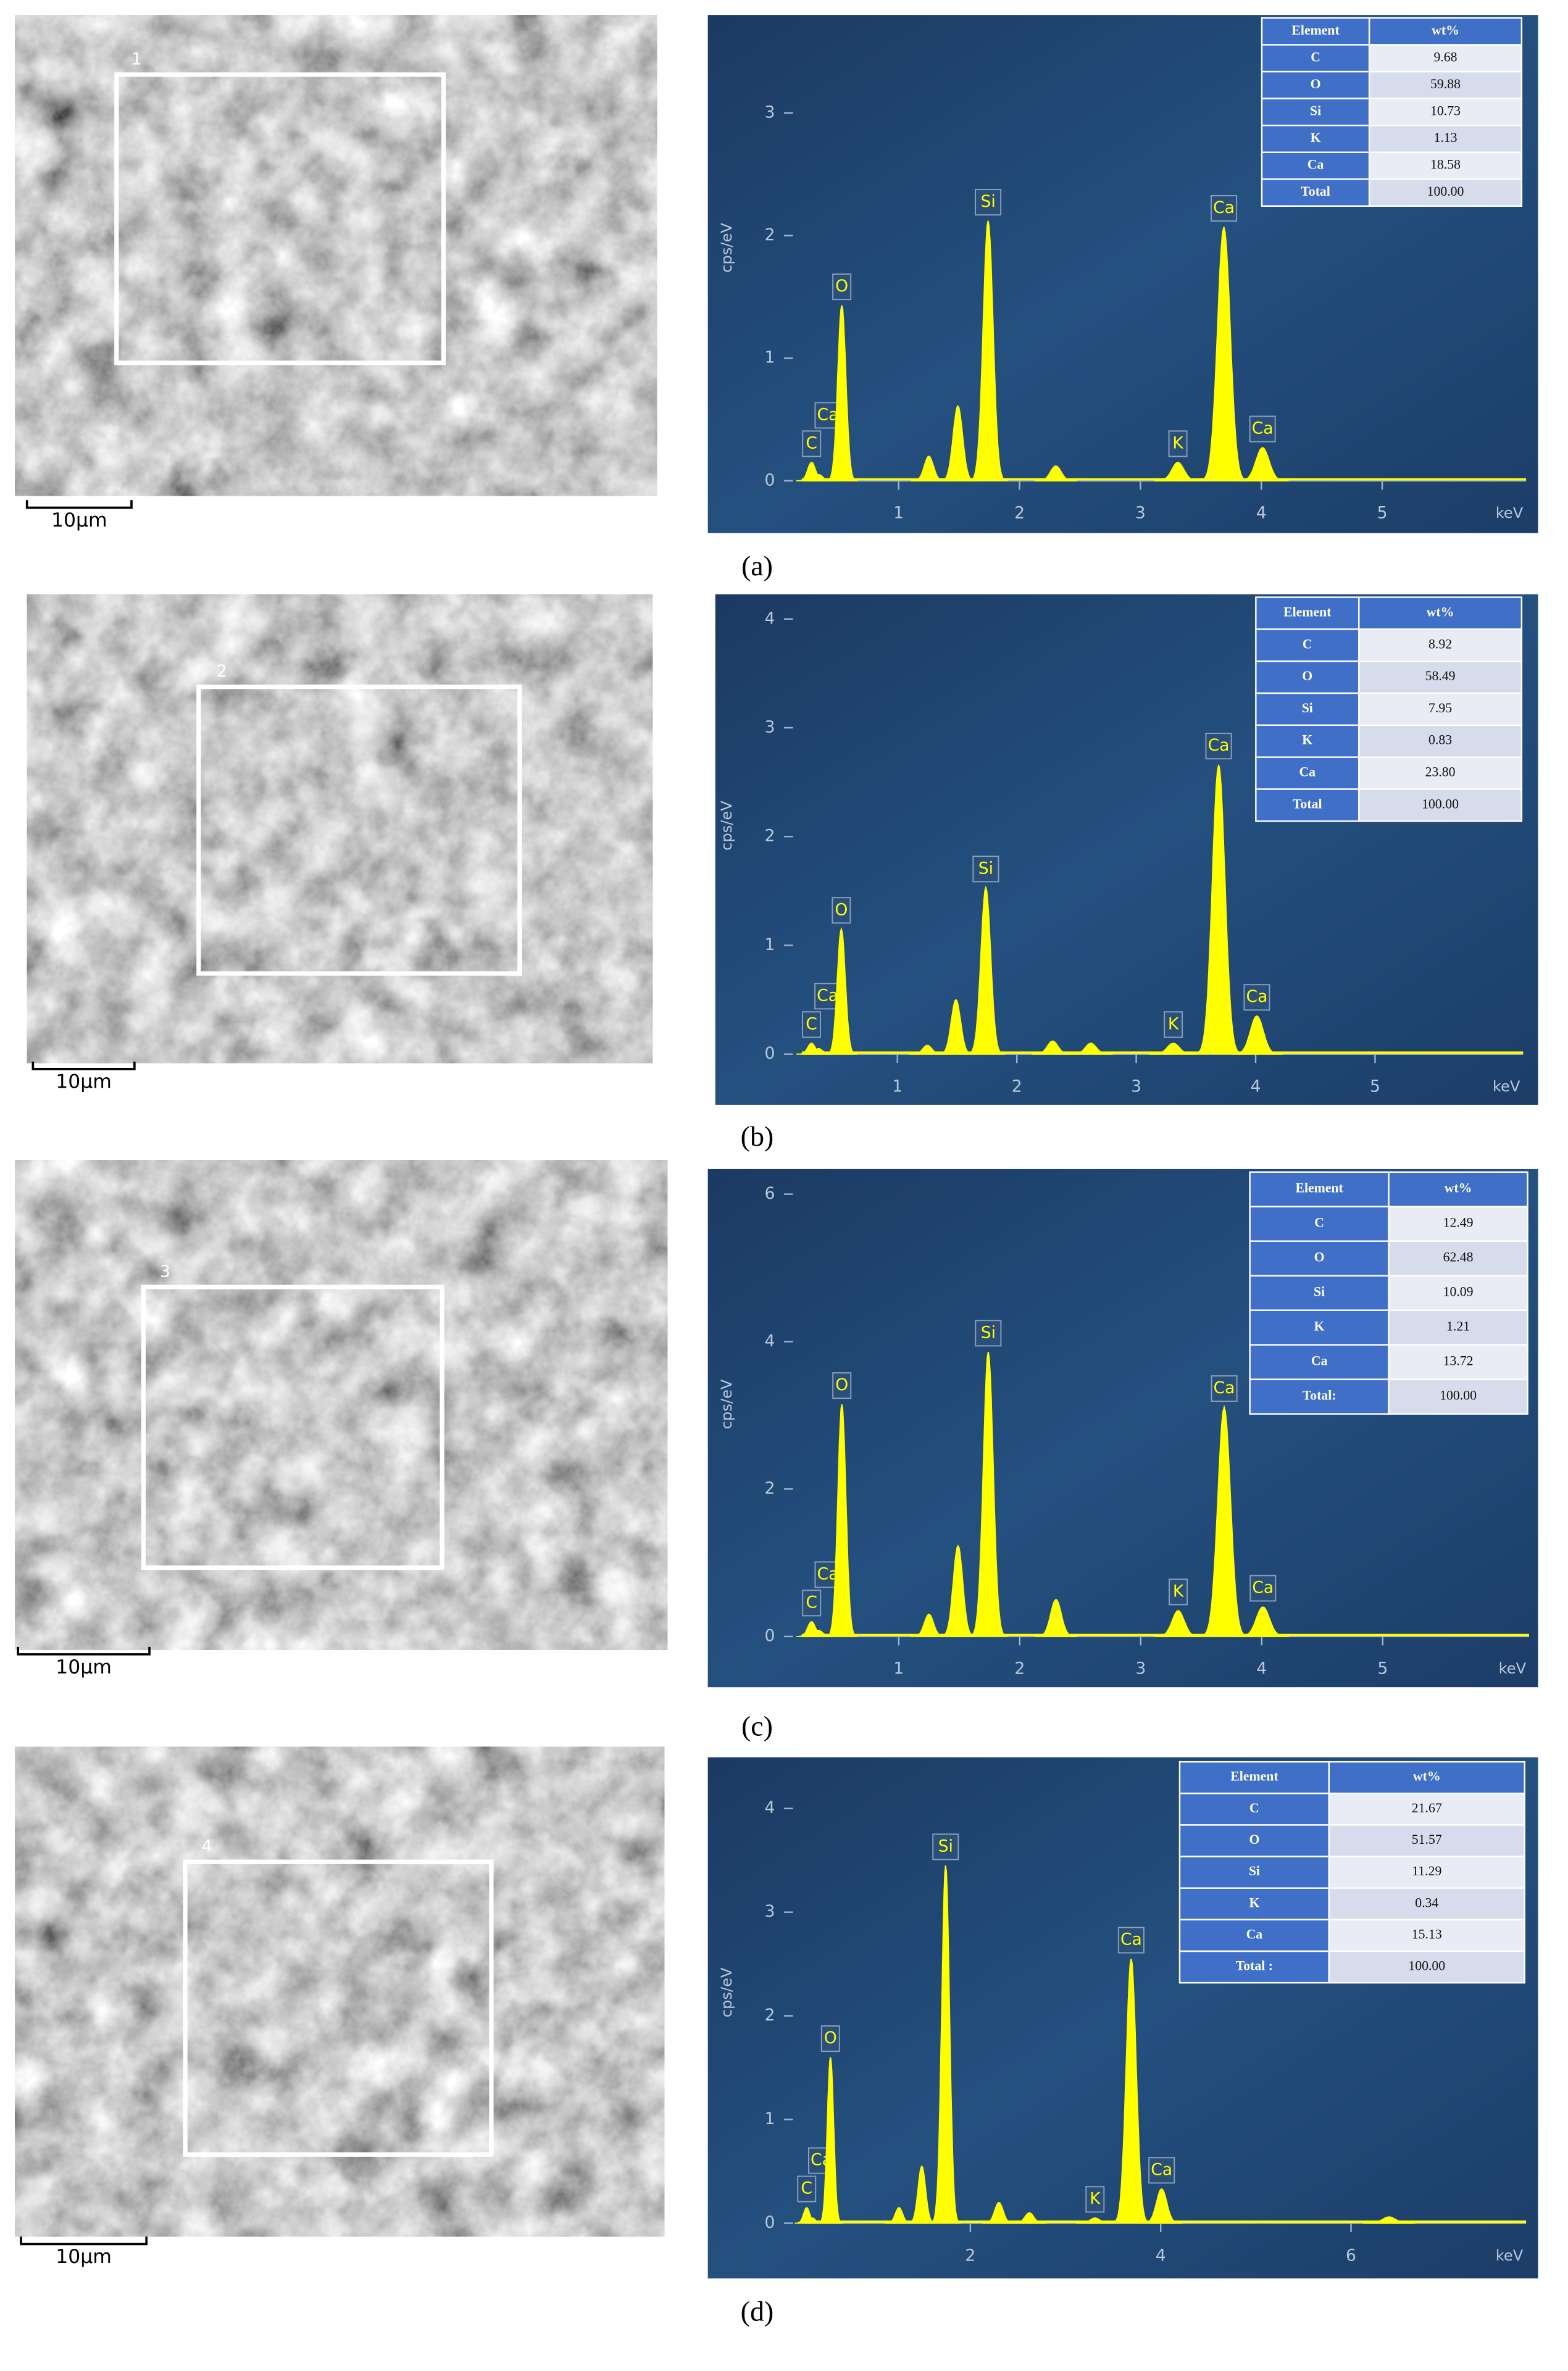 Image resolution: width=1568 pixels, height=2371 pixels. I want to click on table-text: Total:, so click(1320, 1395).